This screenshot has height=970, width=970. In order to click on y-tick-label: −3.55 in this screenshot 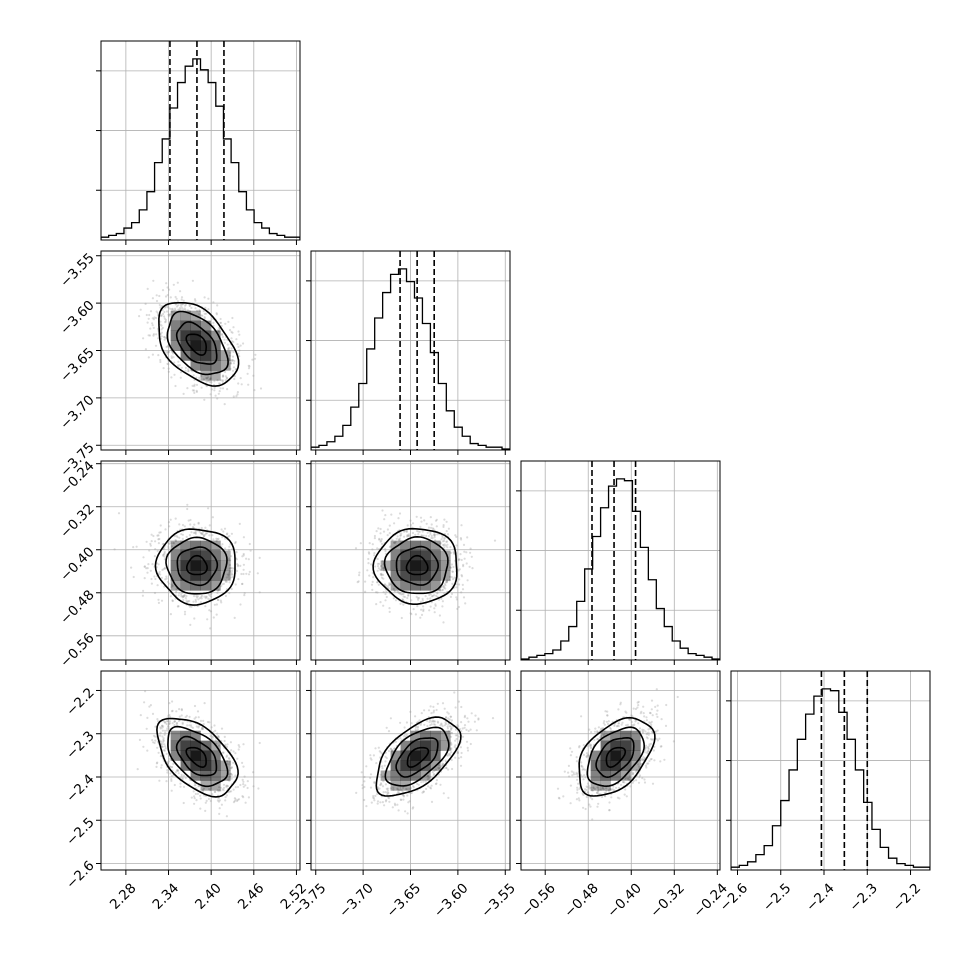, I will do `click(77, 270)`.